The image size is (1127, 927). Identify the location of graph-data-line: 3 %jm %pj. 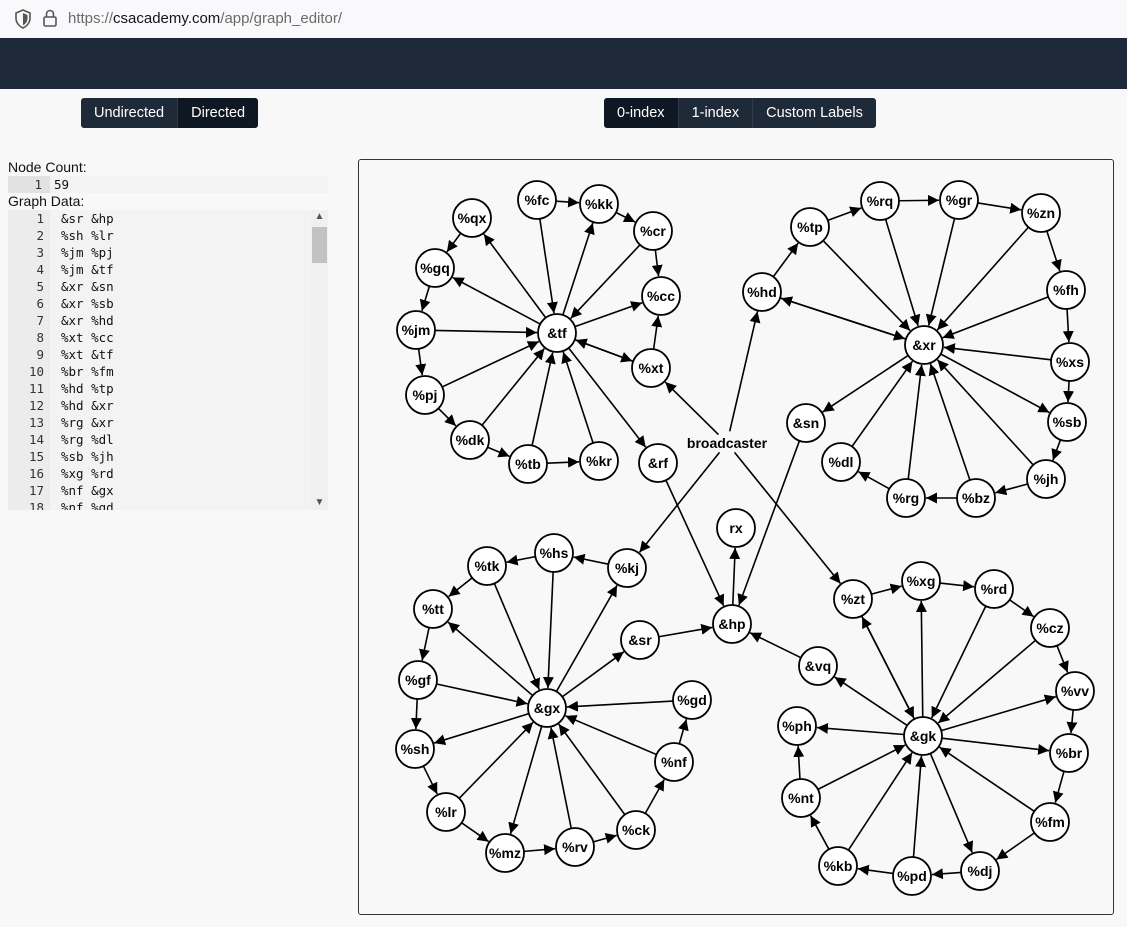
(168, 252).